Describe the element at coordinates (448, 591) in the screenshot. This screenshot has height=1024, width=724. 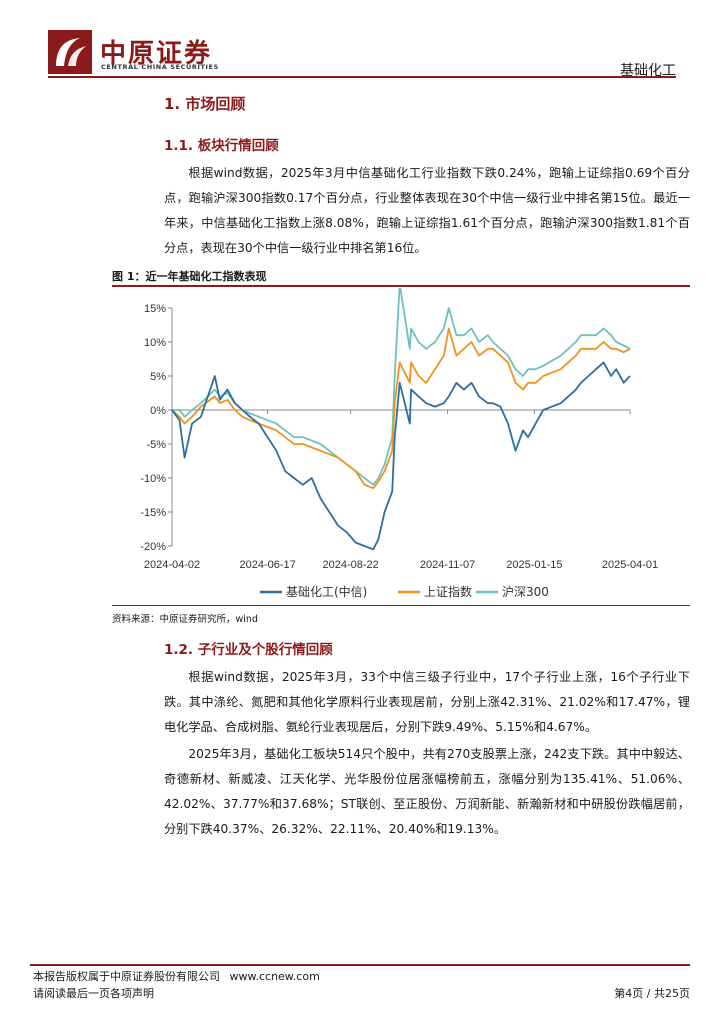
I see `legend-label: 上证指数` at that location.